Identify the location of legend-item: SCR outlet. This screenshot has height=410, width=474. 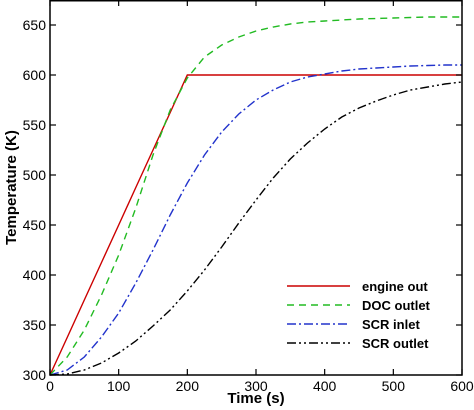
(358, 343).